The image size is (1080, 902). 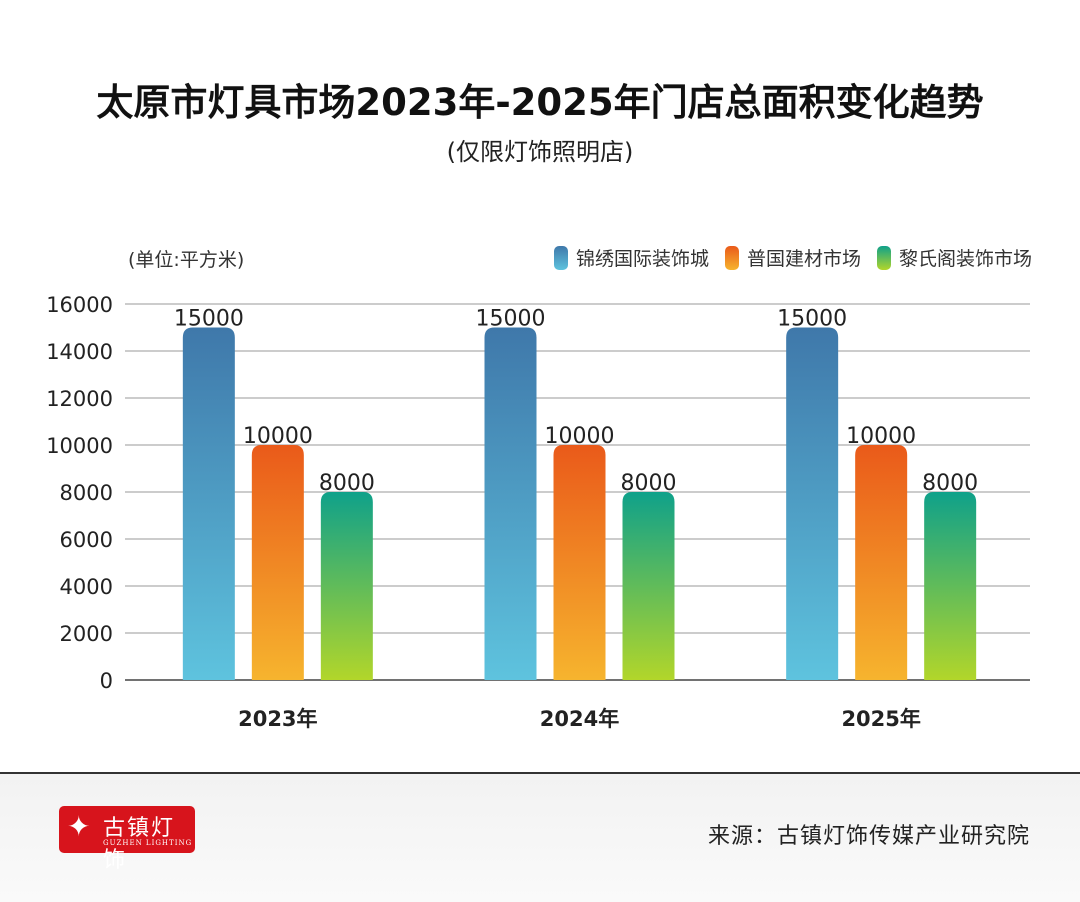 I want to click on logo-star-icon: ✦, so click(x=79, y=826).